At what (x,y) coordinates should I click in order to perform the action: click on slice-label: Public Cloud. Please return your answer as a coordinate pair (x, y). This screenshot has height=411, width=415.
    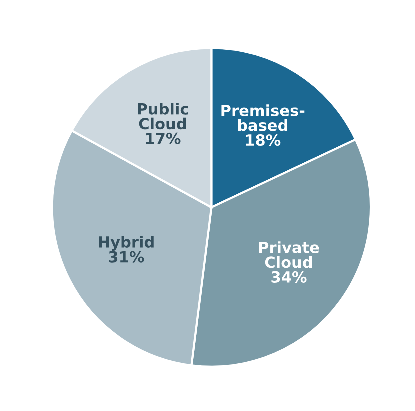
    Looking at the image, I should click on (163, 116).